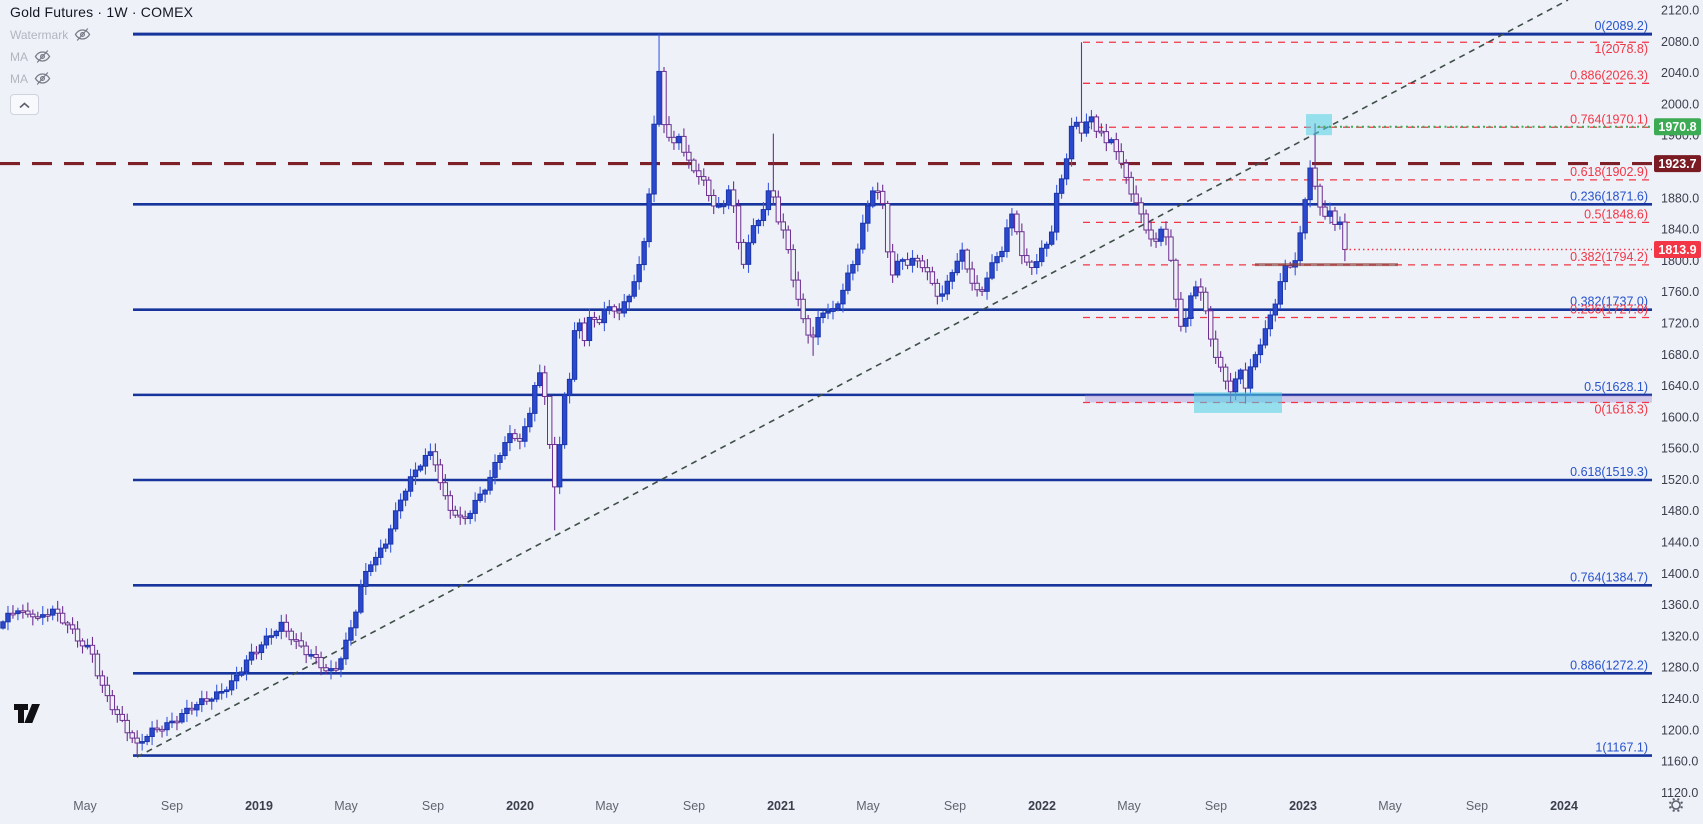  I want to click on svg-text: 0.5(1628.1), so click(1616, 387).